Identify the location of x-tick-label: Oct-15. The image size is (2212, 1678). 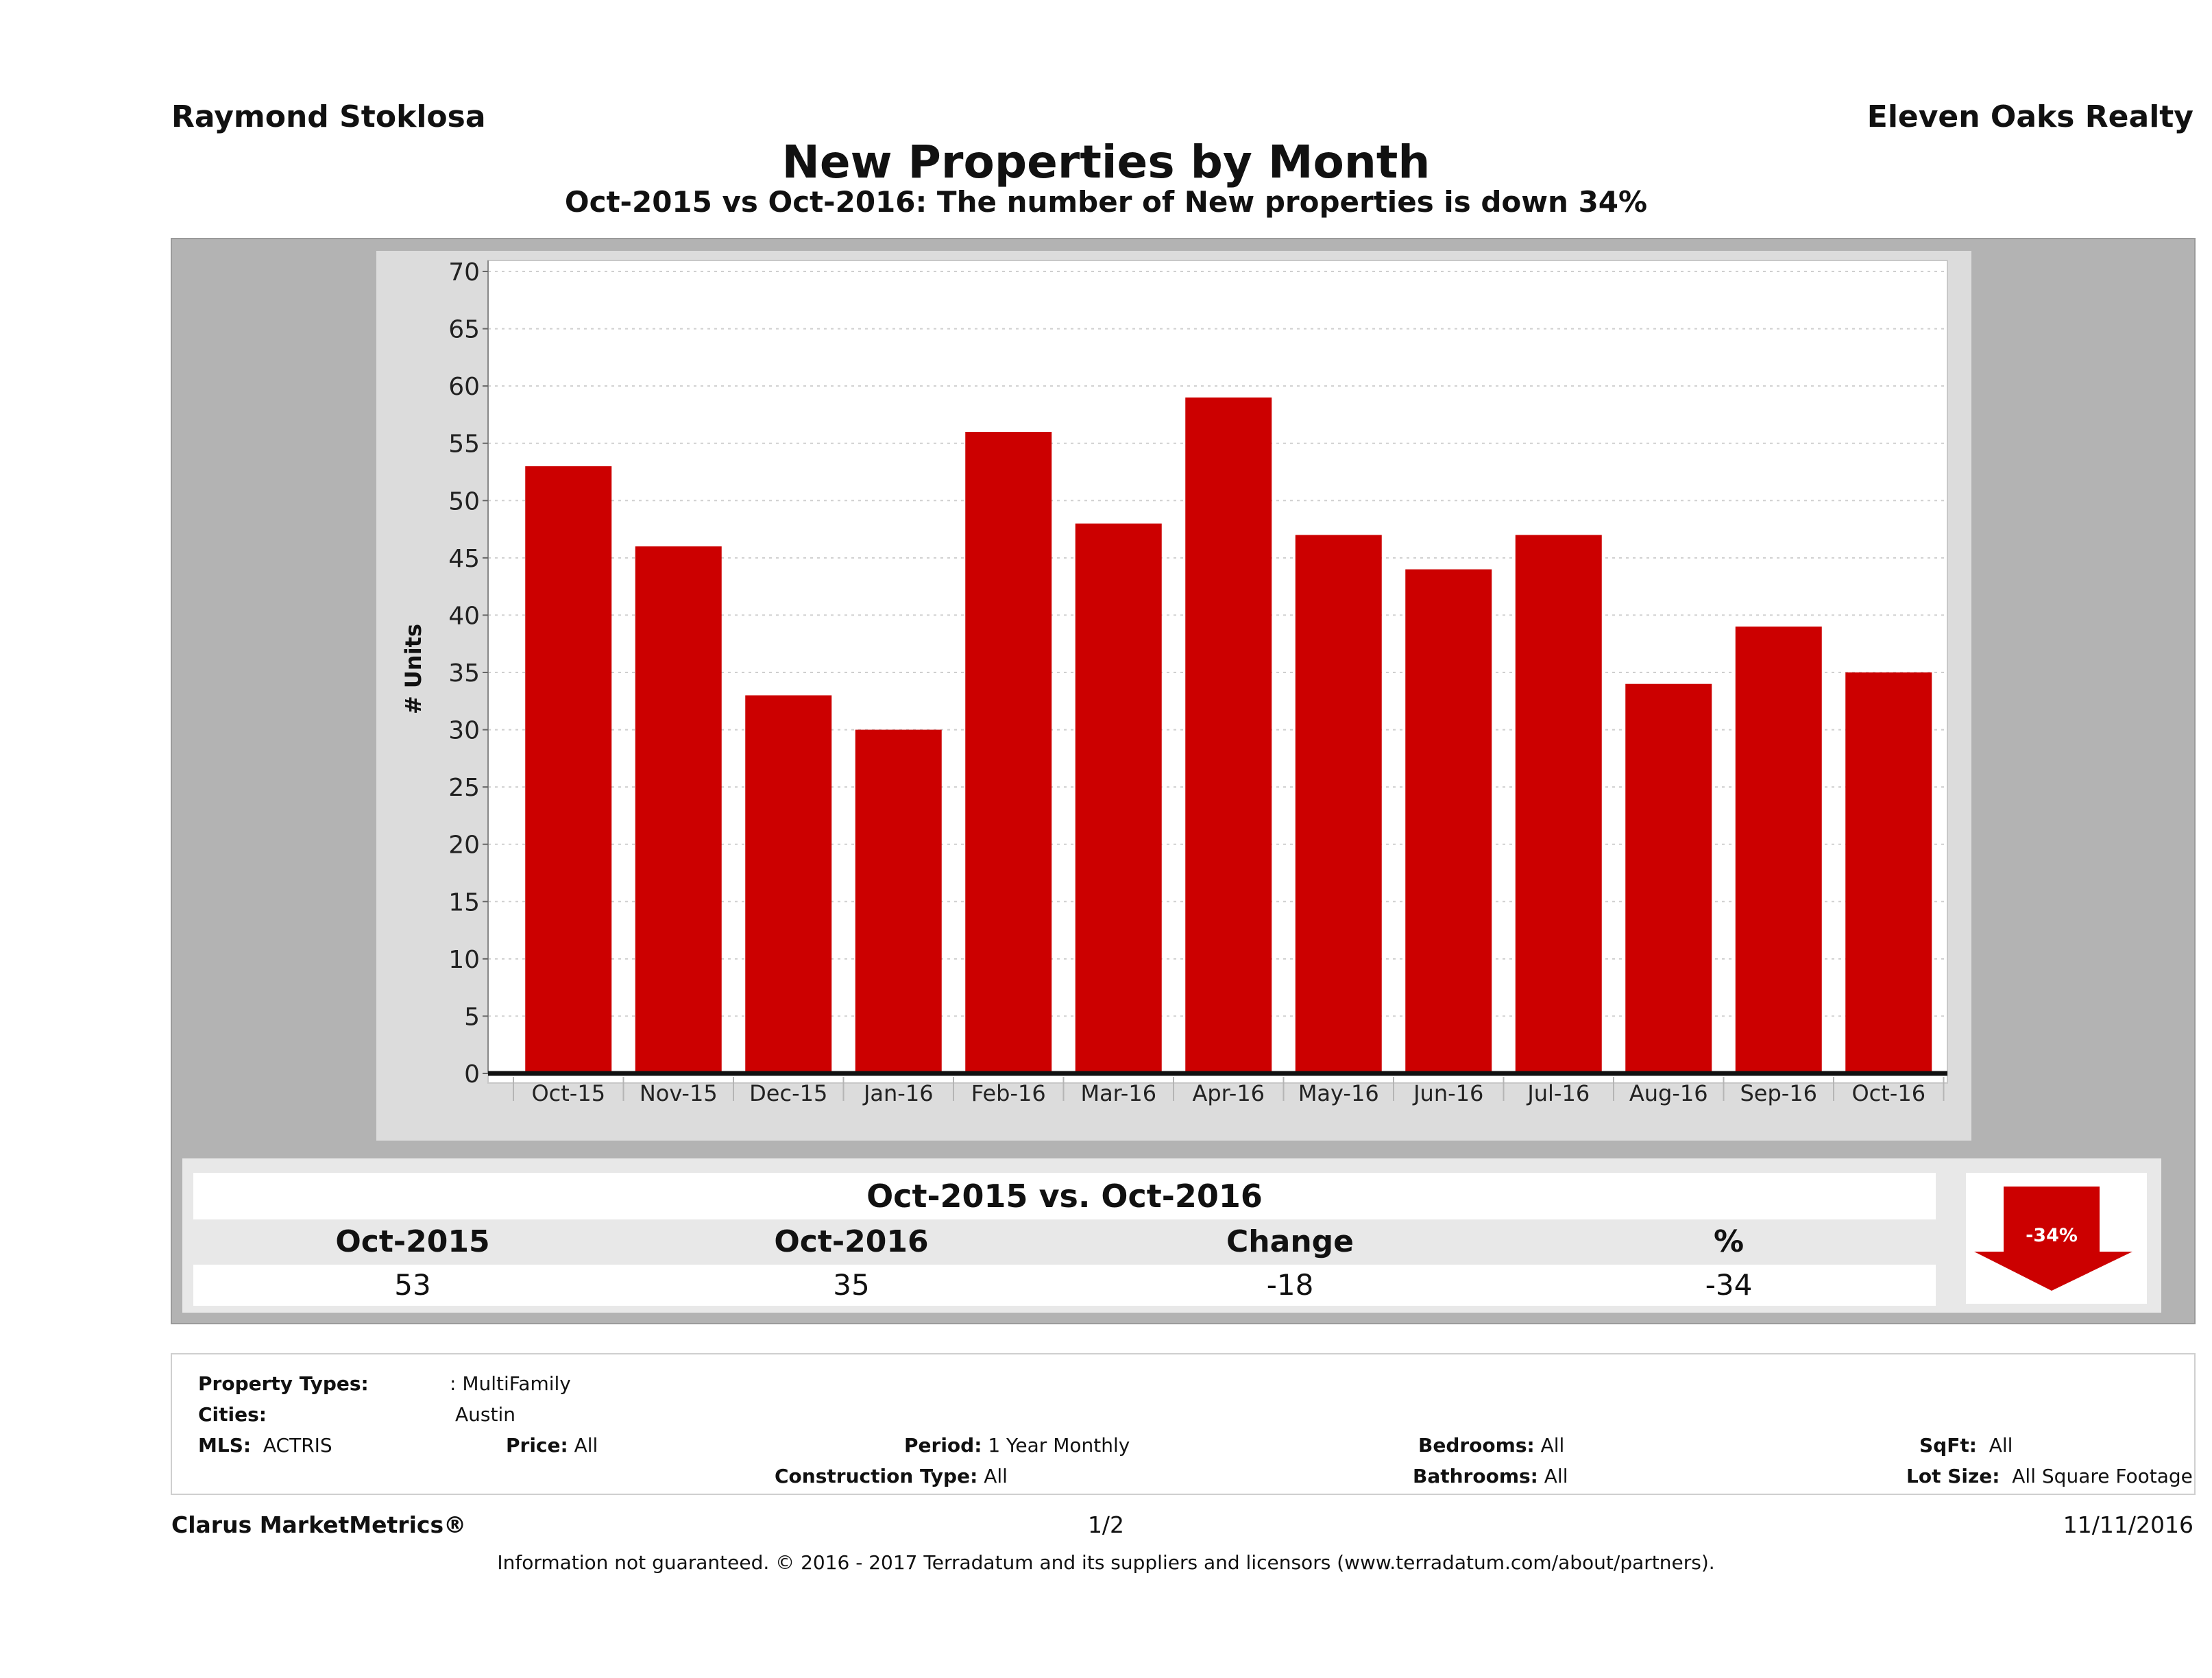
(568, 1093).